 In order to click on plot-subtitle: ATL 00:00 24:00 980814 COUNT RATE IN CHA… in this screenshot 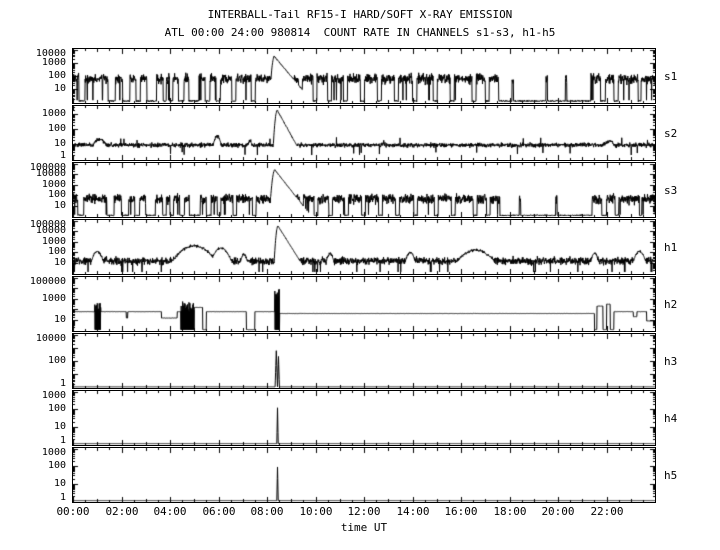, I will do `click(360, 32)`.